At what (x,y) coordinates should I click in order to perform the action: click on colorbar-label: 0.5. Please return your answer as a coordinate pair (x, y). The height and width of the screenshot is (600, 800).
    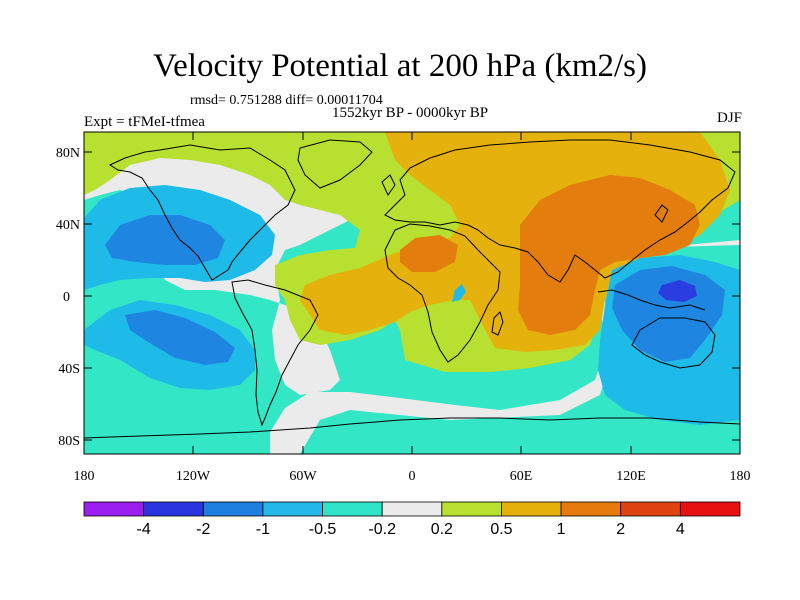
    Looking at the image, I should click on (501, 529).